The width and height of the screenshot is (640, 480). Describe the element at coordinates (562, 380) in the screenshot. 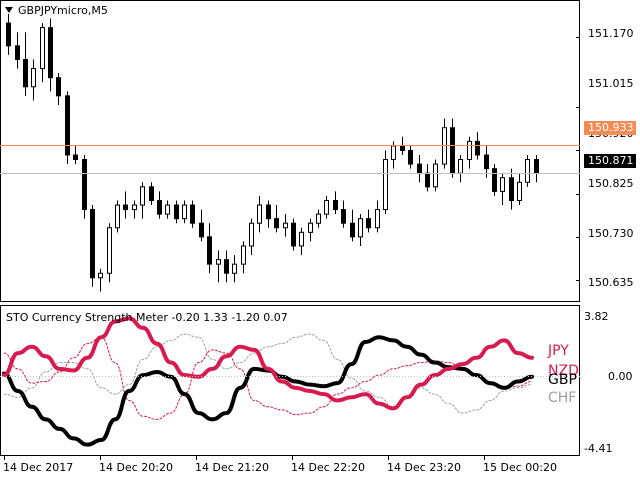

I see `currency-label-gbp: GBP` at that location.